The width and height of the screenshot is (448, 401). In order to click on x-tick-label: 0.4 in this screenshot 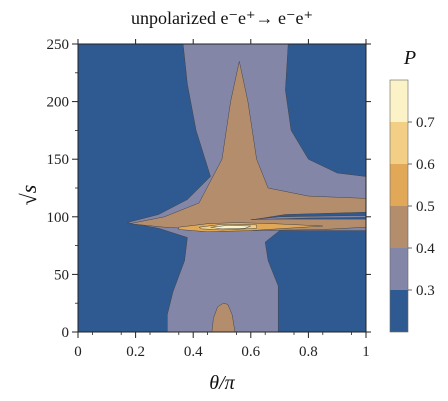, I will do `click(193, 352)`.